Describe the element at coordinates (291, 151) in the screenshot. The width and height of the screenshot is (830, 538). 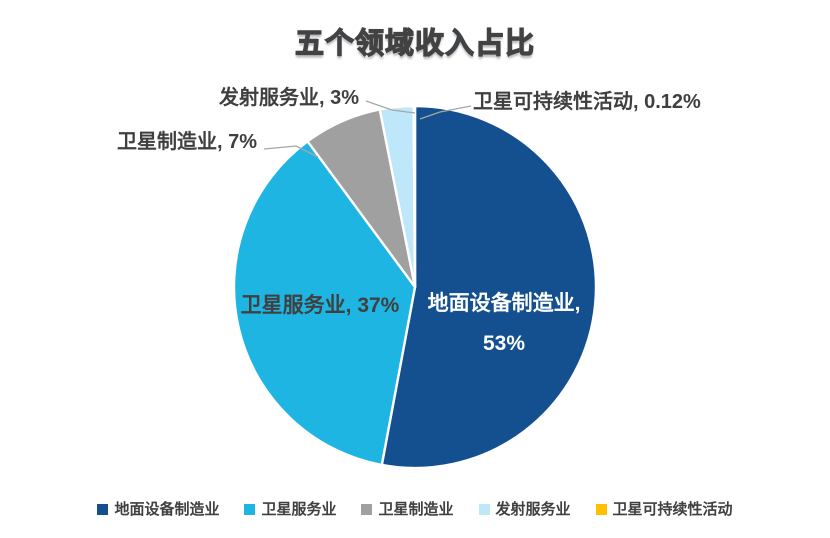
I see `leader-line-satellite-manufacturing` at that location.